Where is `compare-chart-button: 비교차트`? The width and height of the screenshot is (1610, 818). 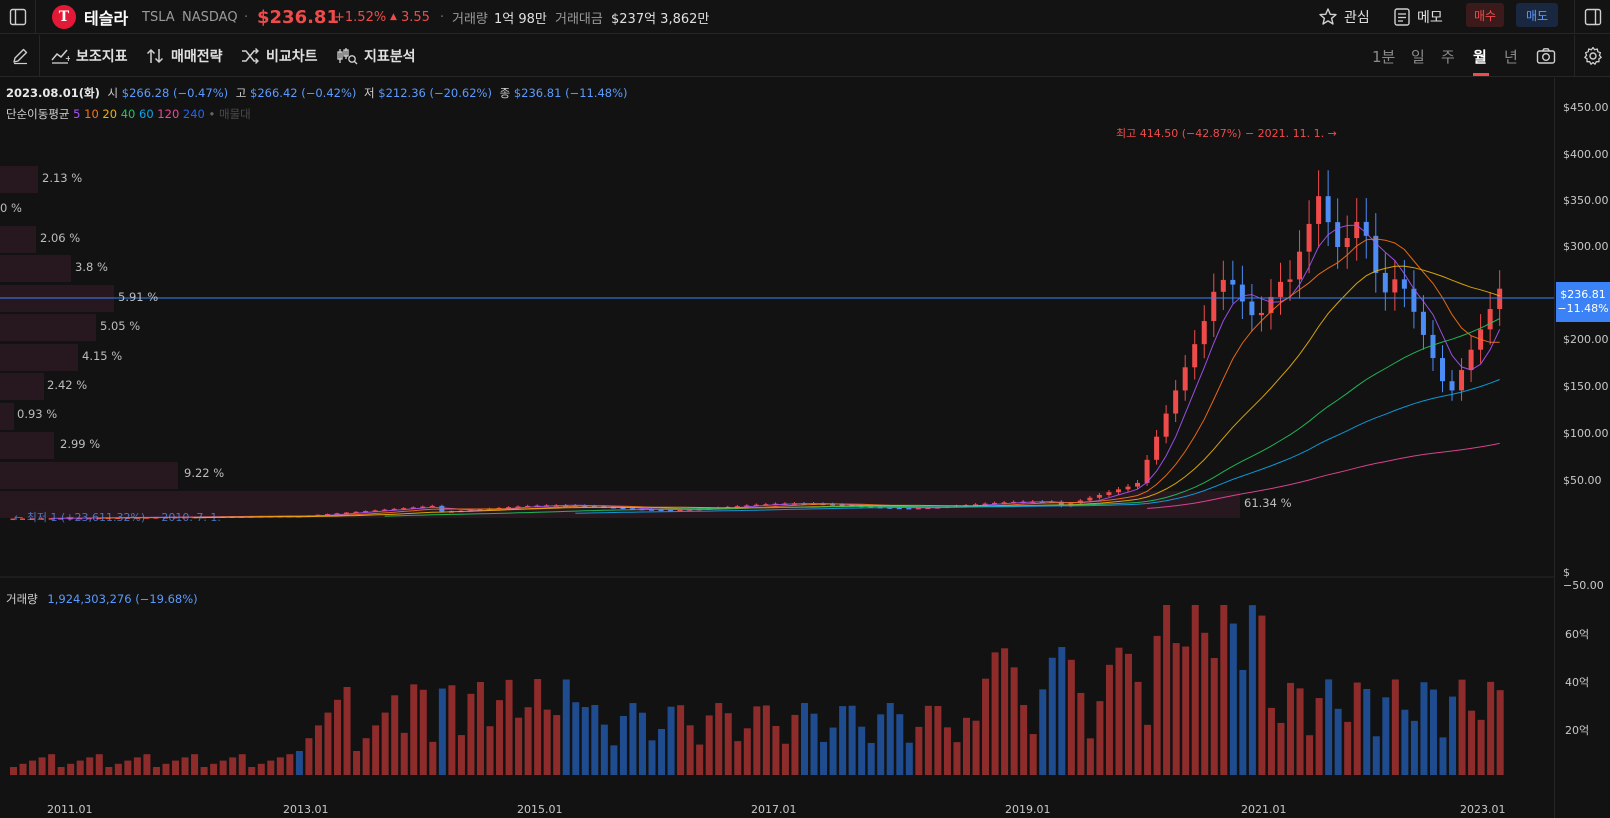
compare-chart-button: 비교차트 is located at coordinates (279, 56).